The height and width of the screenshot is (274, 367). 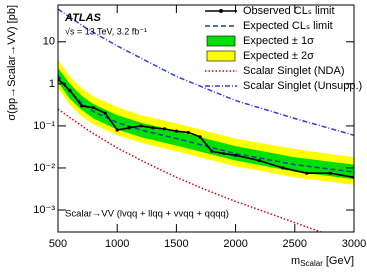 I want to click on y-tick-label: 10⁻¹, so click(x=44, y=126).